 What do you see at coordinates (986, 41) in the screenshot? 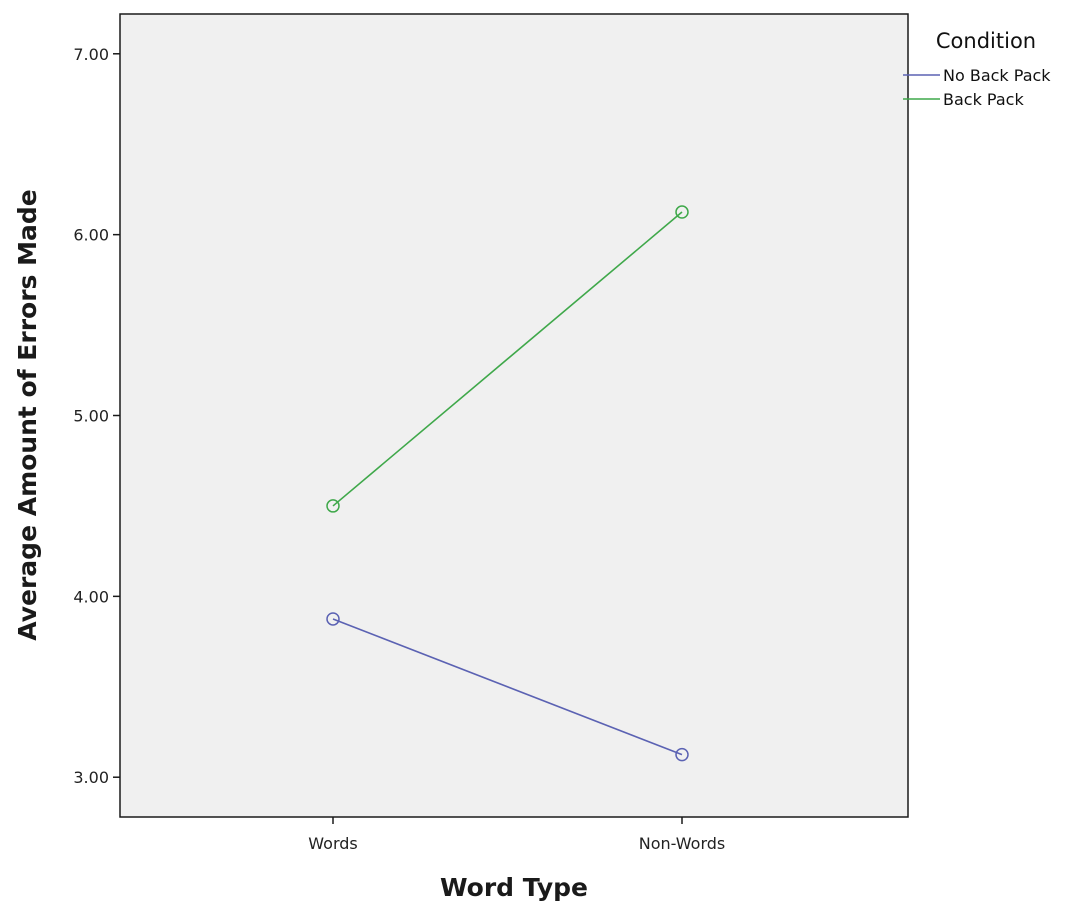
I see `legend-title: Condition` at bounding box center [986, 41].